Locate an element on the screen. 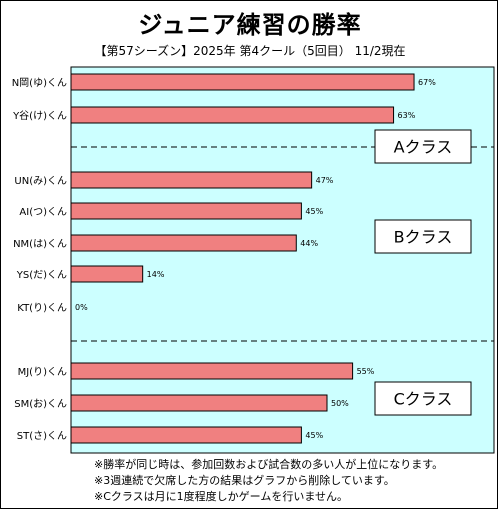 The height and width of the screenshot is (509, 498). footnote: ※Cクラスは月に1度程度しかゲームを行いません。 is located at coordinates (221, 496).